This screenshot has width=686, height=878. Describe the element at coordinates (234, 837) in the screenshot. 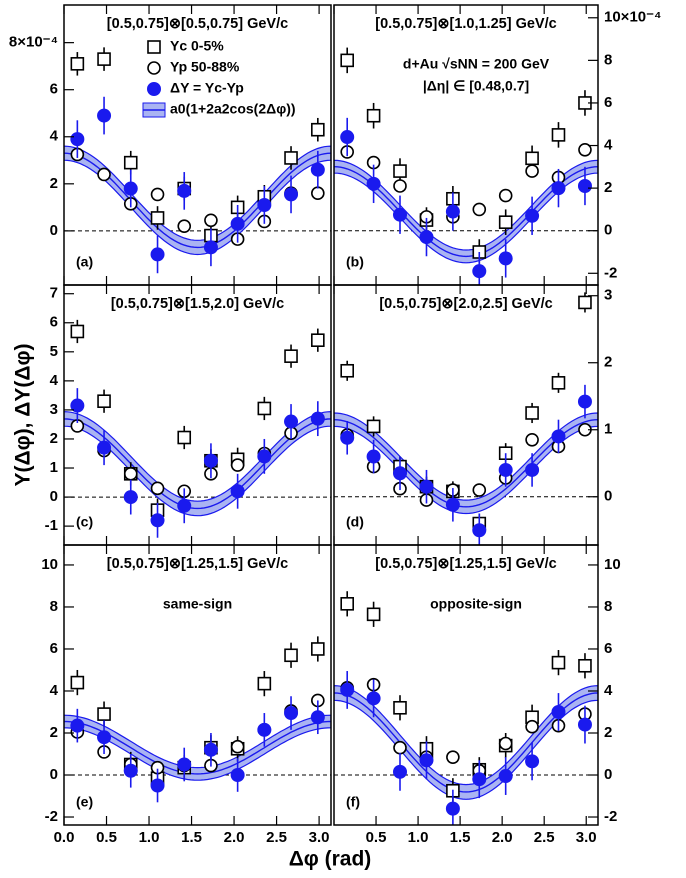

I see `x-tick-label: 2.0` at that location.